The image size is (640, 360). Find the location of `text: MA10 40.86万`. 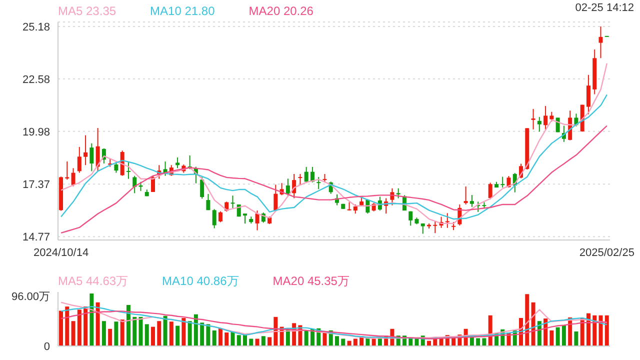

text: MA10 40.86万 is located at coordinates (200, 281).